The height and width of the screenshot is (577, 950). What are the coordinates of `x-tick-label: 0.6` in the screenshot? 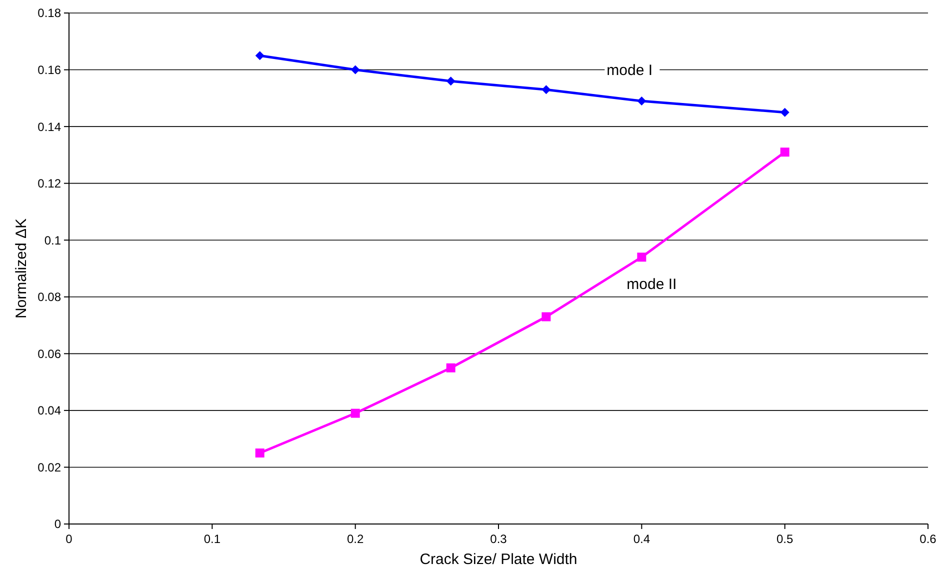 It's located at (928, 539).